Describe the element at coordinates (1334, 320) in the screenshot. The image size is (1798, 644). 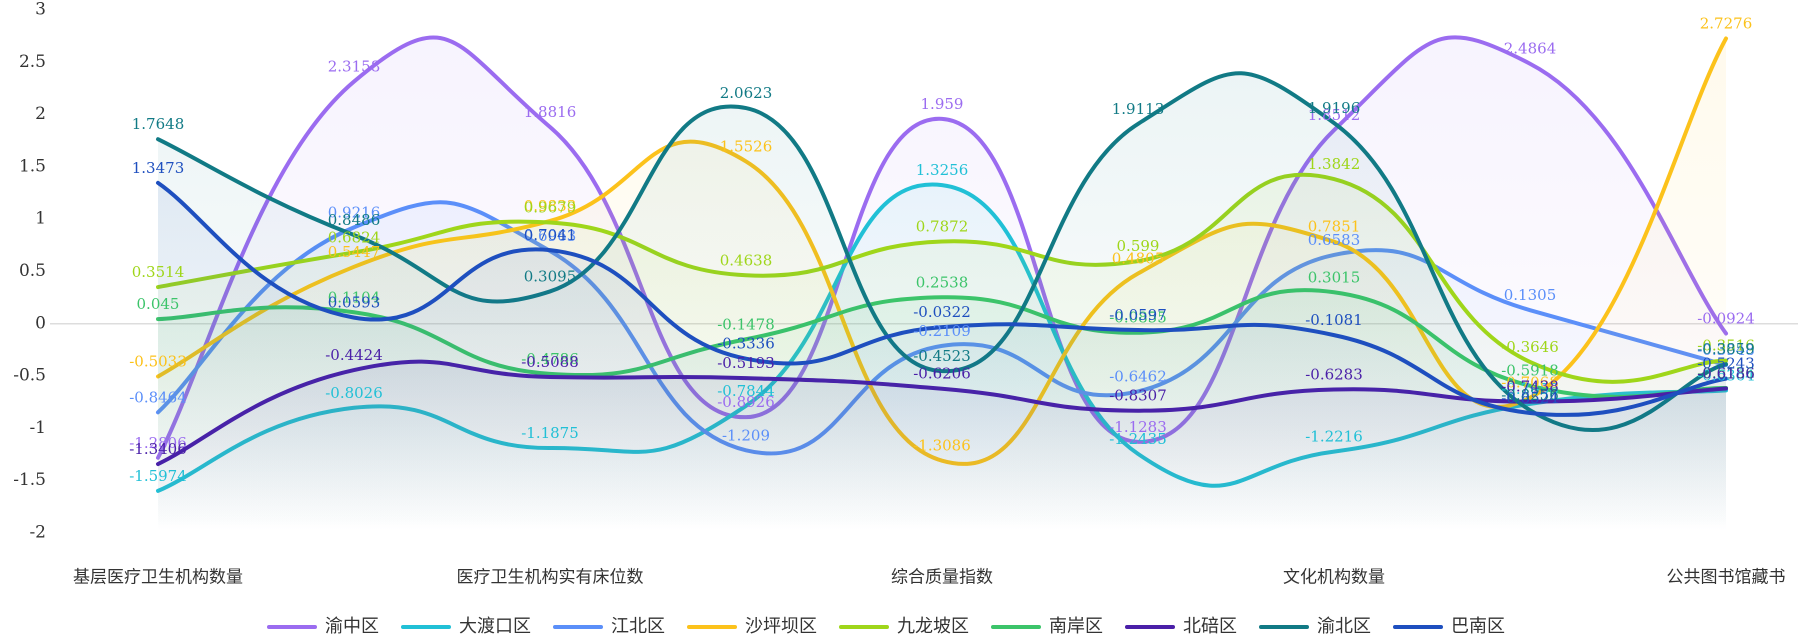
I see `data-label: -0.1081` at that location.